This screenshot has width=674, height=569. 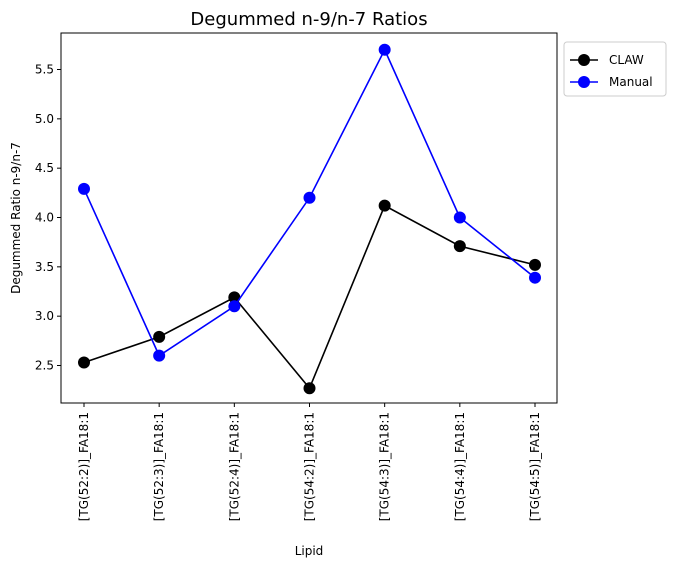 I want to click on x-tick-label: [TG(52:3)]_FA18:1, so click(x=159, y=466).